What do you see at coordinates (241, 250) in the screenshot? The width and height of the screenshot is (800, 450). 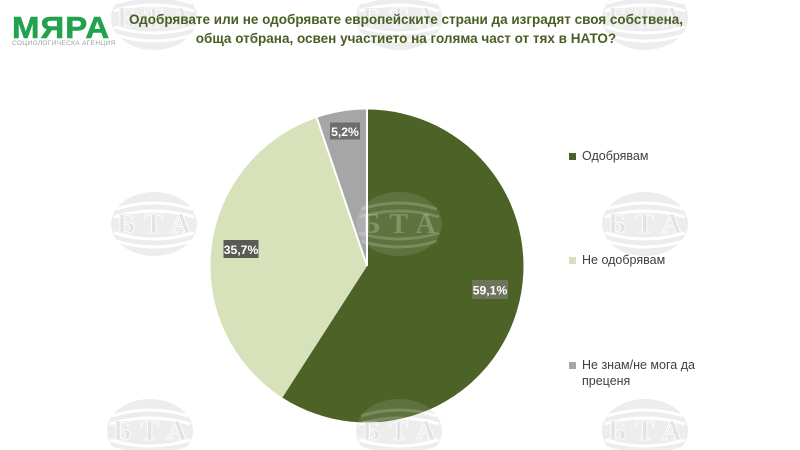 I see `svg-text: 35,7%` at bounding box center [241, 250].